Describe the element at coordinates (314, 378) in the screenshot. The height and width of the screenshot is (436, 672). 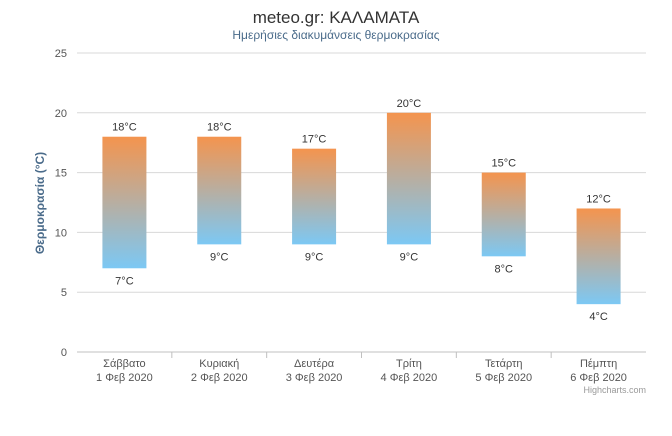
I see `x-category-date: 3 Φεβ 2020` at that location.